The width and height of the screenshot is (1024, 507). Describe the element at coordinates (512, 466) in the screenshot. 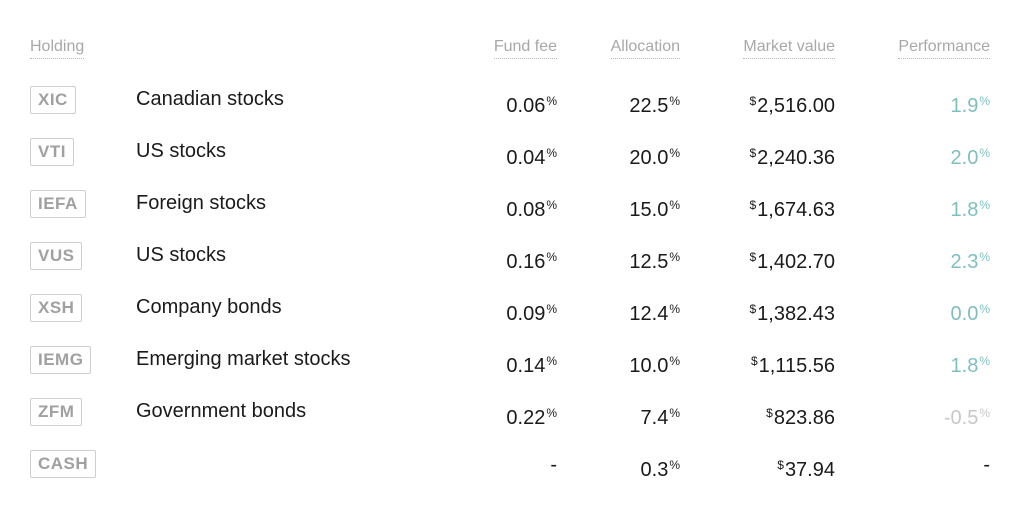

I see `table-row: CASH - 0.3% $37.94 -` at that location.